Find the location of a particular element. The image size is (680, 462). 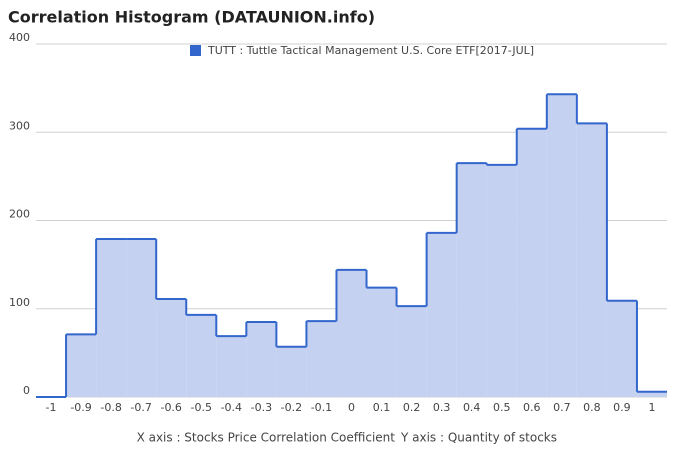

x-tick-label: -1 is located at coordinates (51, 407).